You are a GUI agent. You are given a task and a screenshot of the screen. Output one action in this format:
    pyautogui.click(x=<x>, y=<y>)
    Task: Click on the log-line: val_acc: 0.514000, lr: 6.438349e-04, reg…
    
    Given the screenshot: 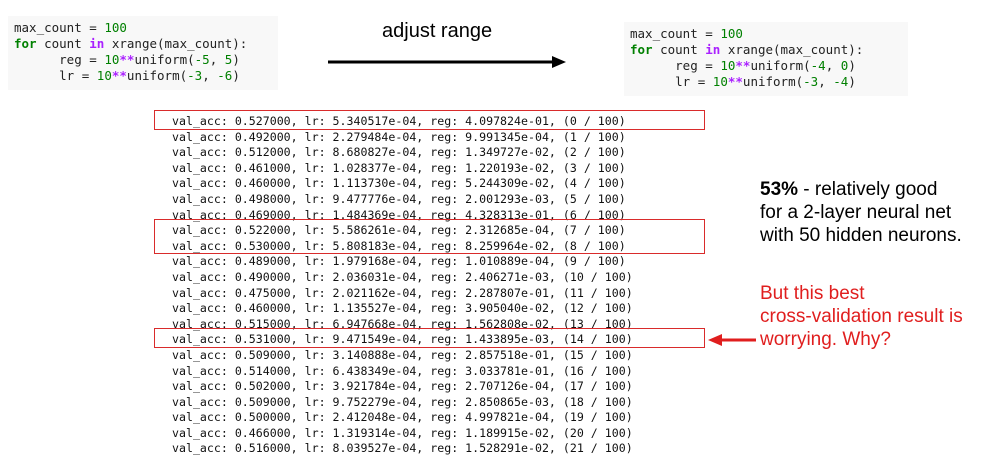 What is the action you would take?
    pyautogui.click(x=402, y=370)
    